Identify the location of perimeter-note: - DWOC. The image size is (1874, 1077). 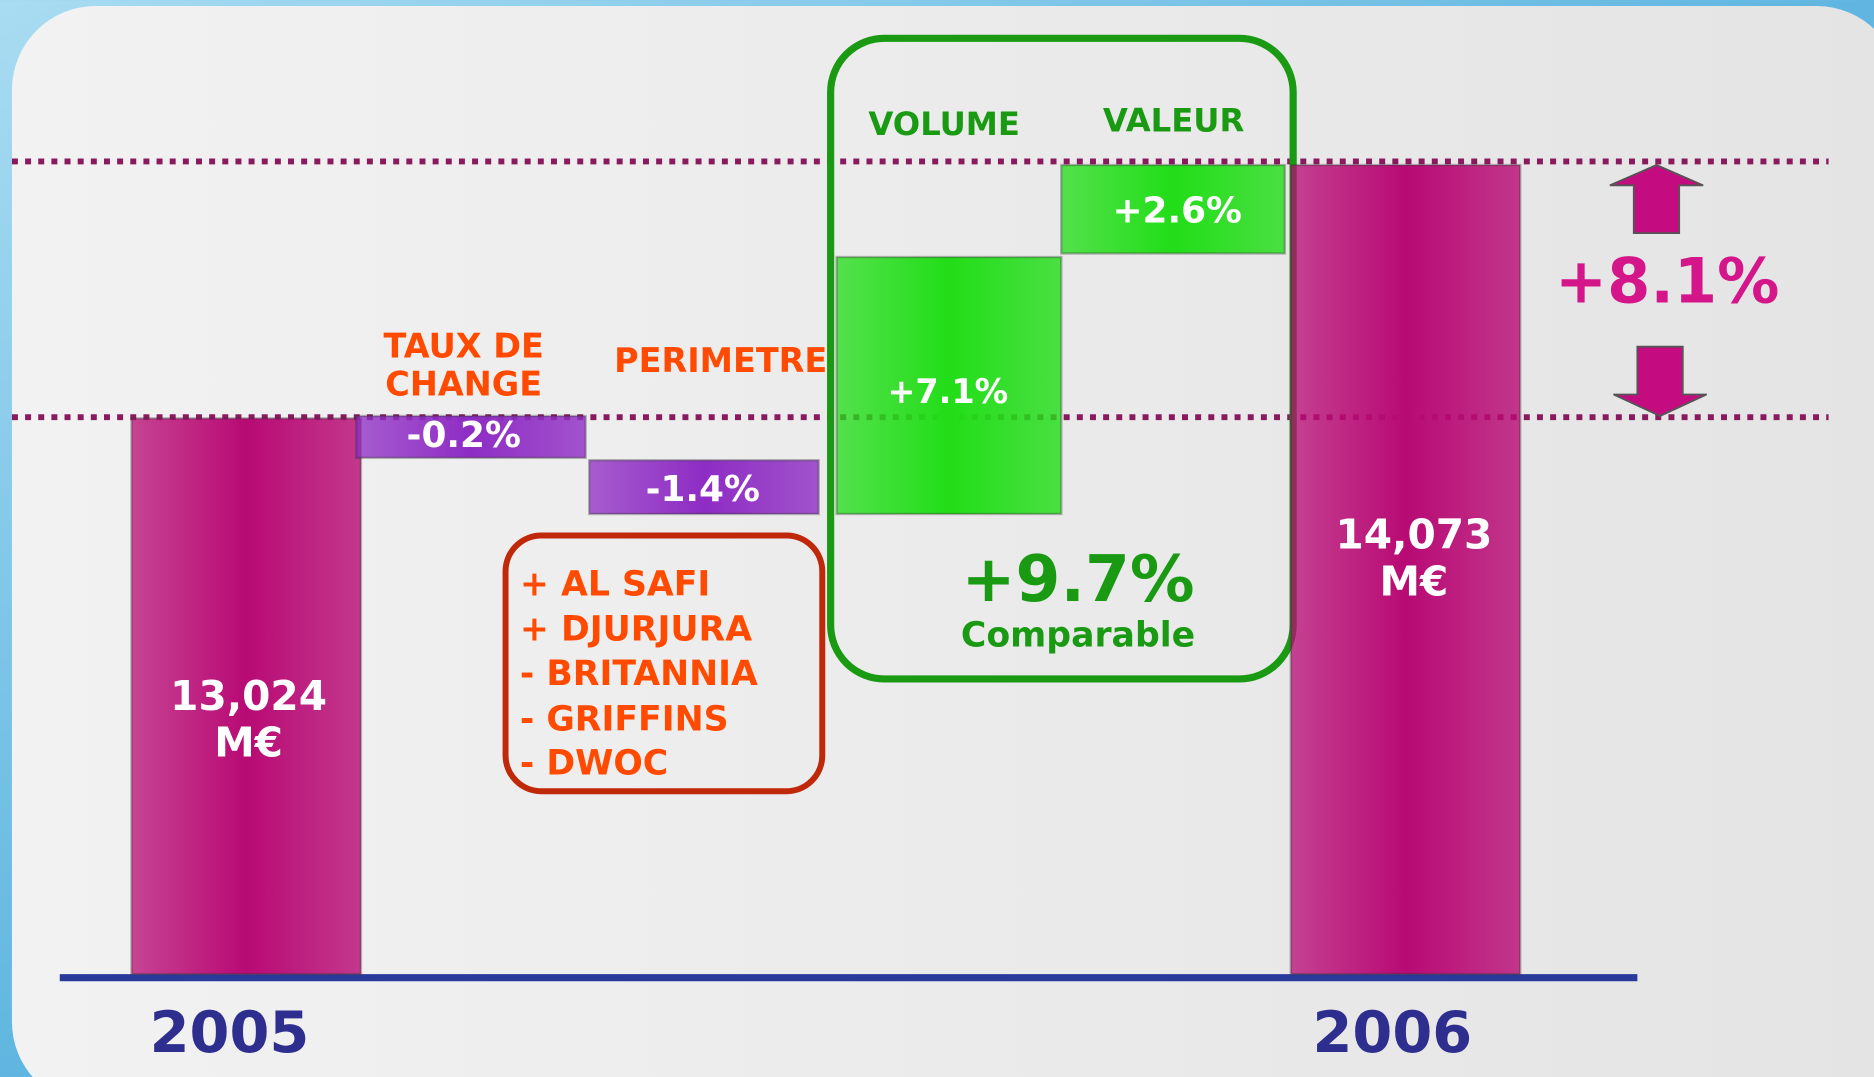
(594, 763).